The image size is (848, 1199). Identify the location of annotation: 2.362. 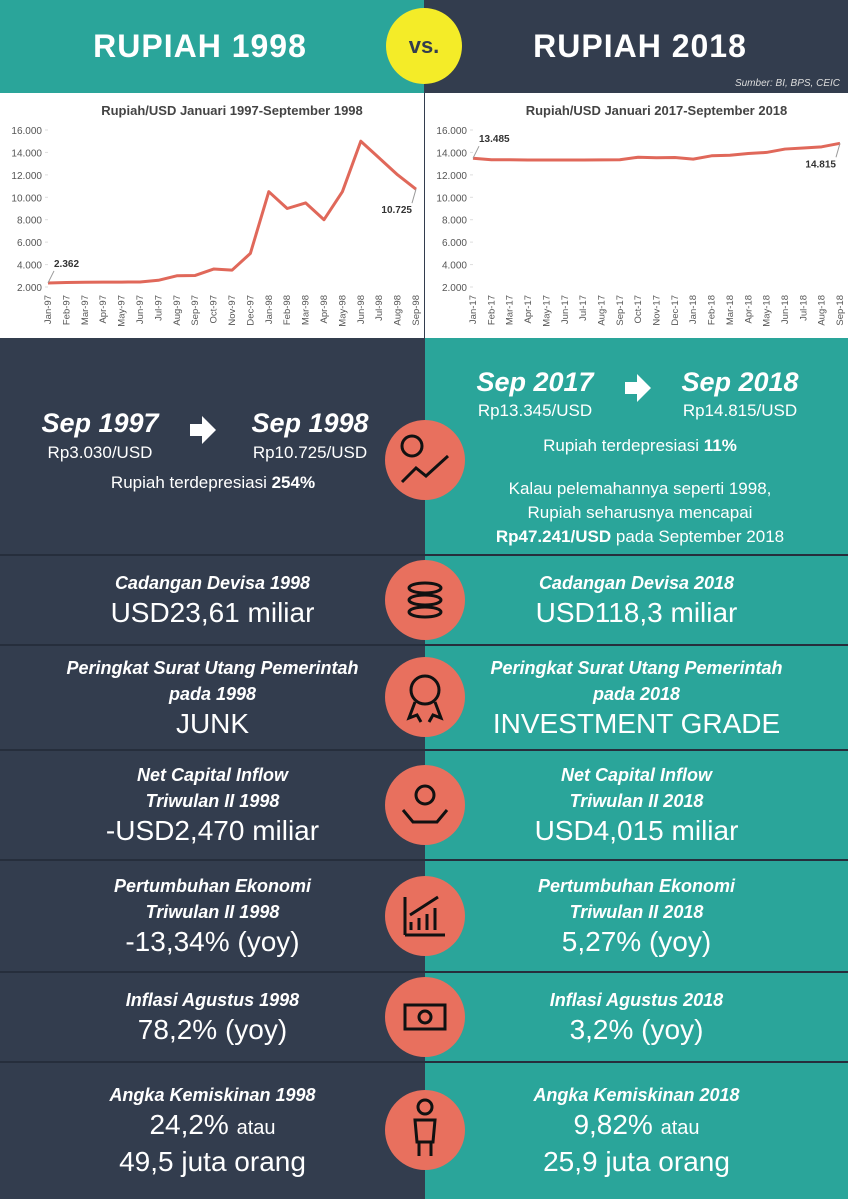
(66, 264).